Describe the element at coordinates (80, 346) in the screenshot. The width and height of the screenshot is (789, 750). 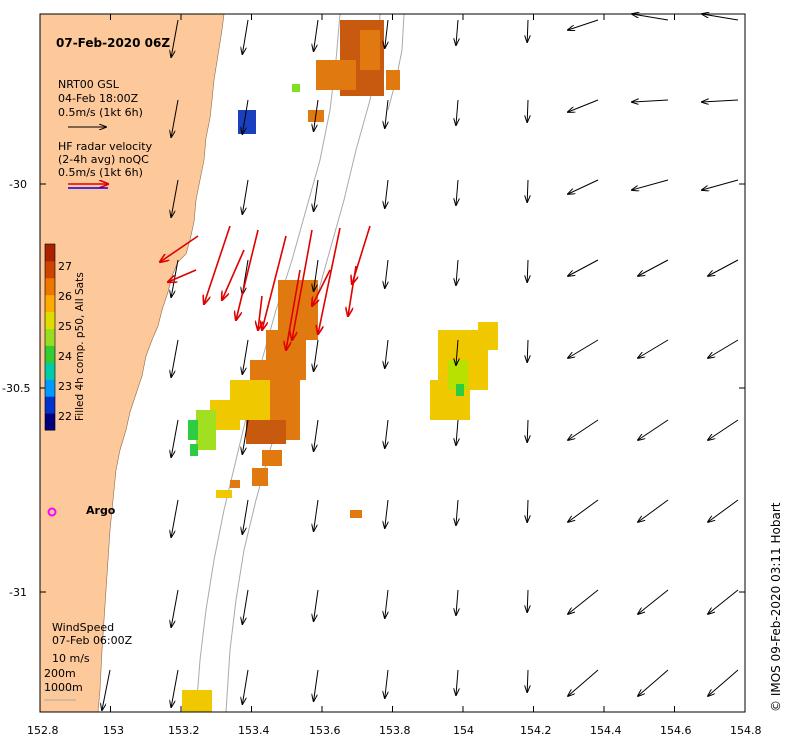
I see `colorbar-label: Filled 4h comp. p50, All Sats` at that location.